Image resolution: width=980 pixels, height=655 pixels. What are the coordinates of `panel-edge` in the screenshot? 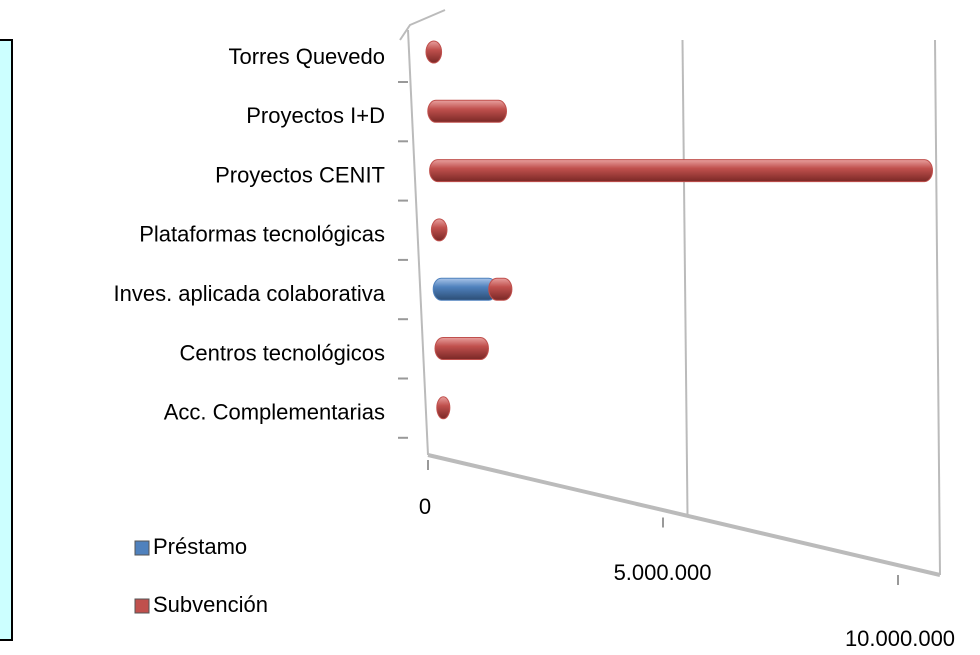 It's located at (6, 340).